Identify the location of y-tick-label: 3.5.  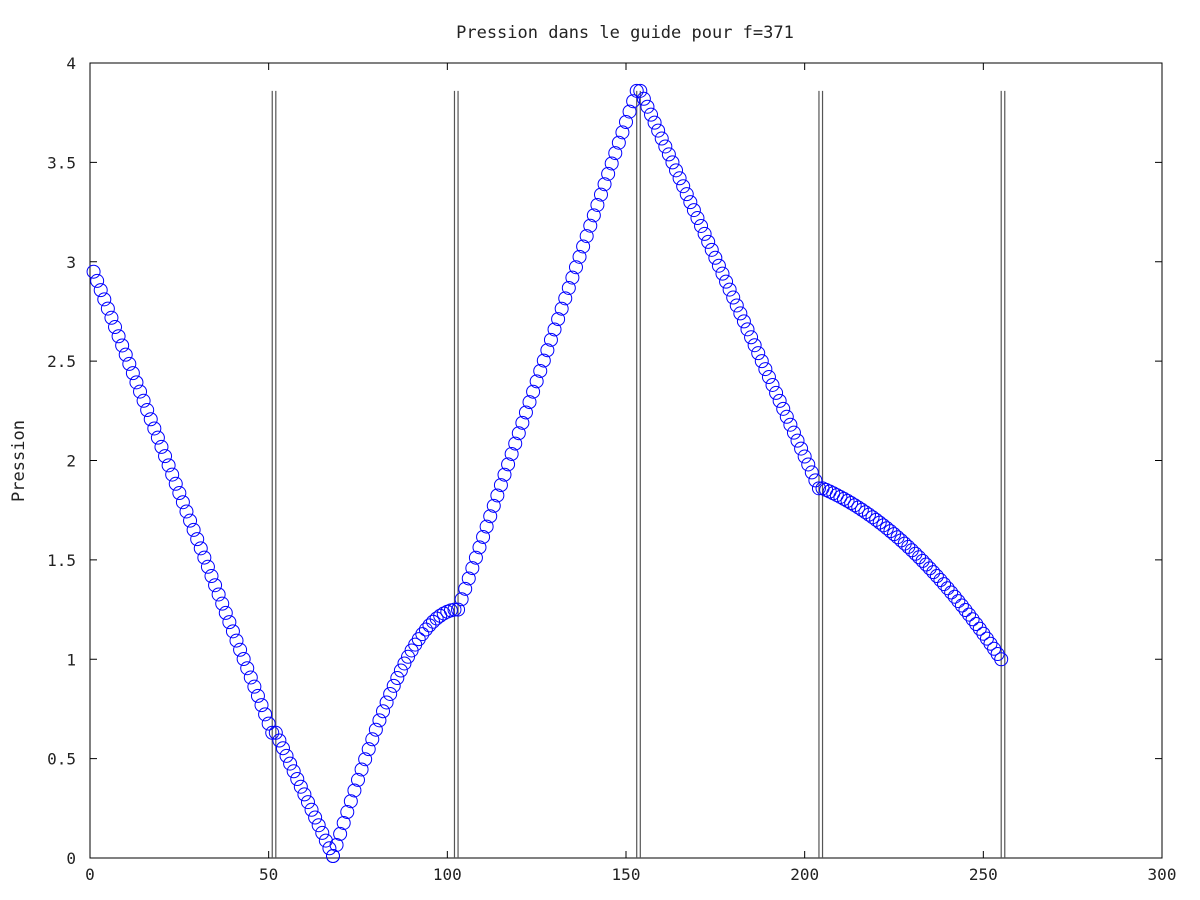
(61, 162).